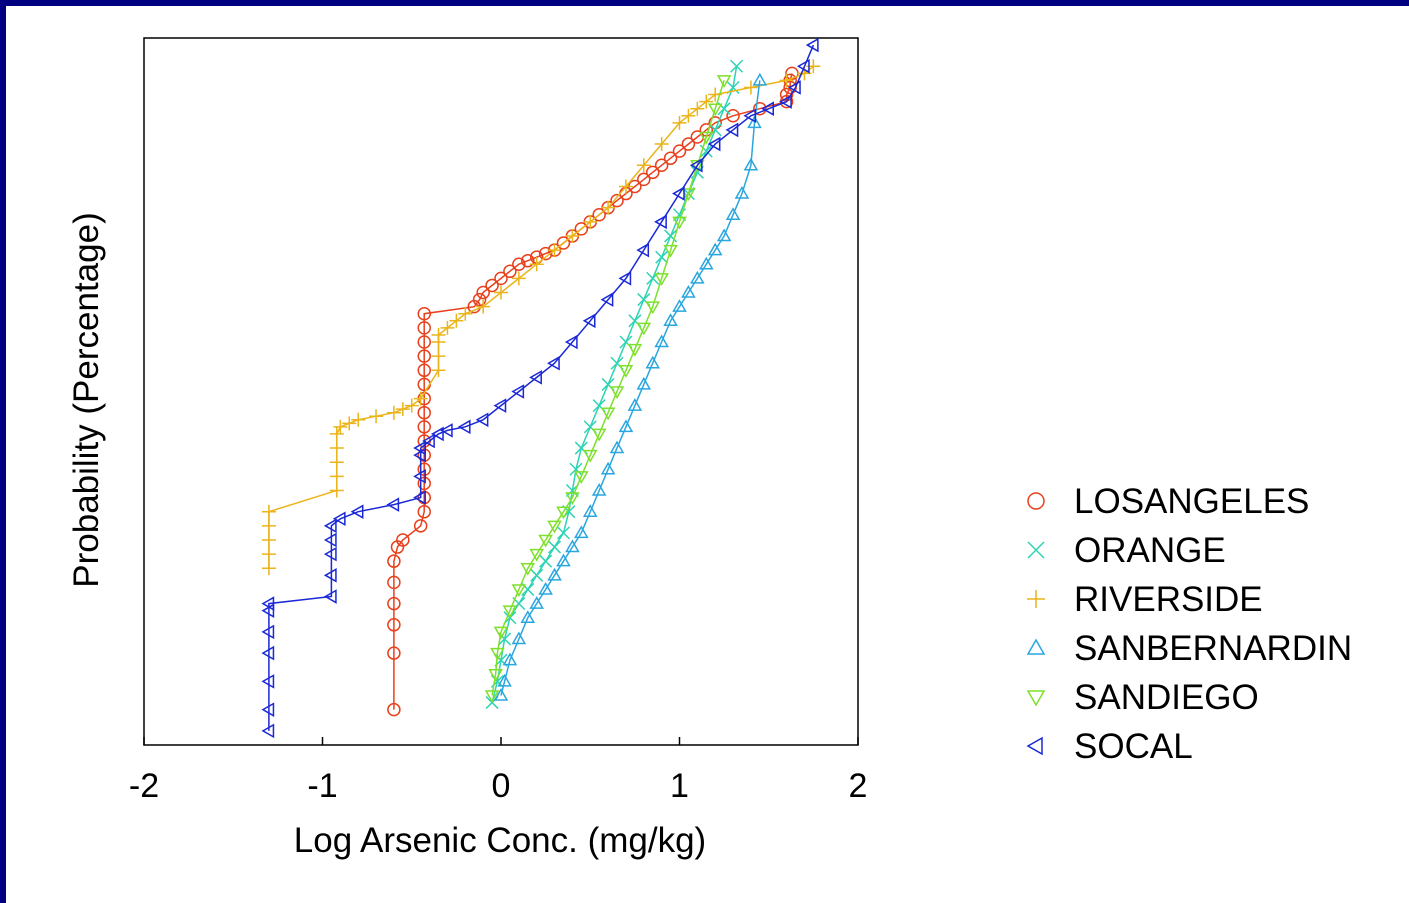 Image resolution: width=1409 pixels, height=903 pixels. Describe the element at coordinates (1133, 746) in the screenshot. I see `legend-label: SOCAL` at that location.